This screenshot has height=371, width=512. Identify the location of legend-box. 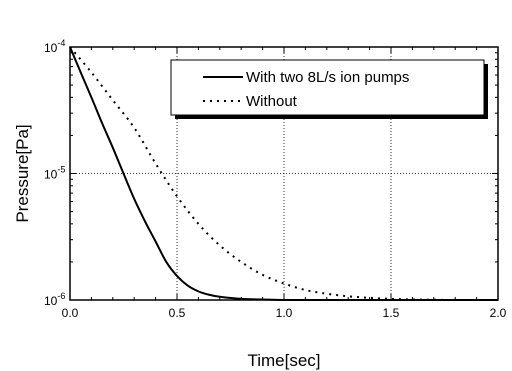
(327, 87).